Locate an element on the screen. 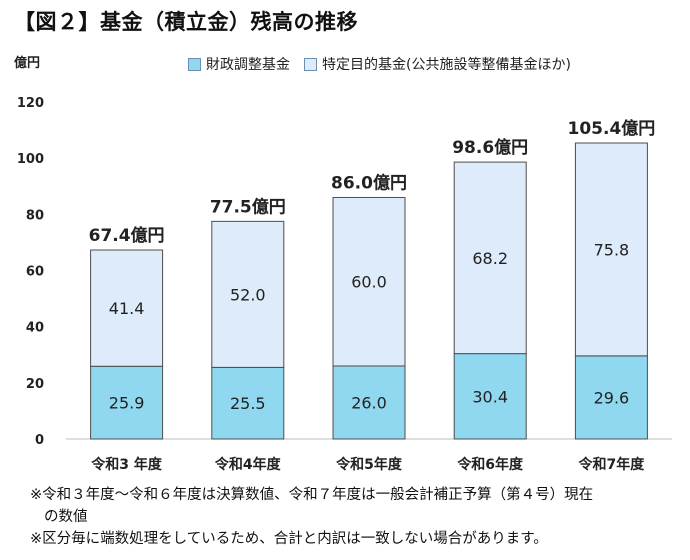 This screenshot has width=690, height=560. legend-label-financial-adjustment: 財政調整基金 is located at coordinates (248, 65).